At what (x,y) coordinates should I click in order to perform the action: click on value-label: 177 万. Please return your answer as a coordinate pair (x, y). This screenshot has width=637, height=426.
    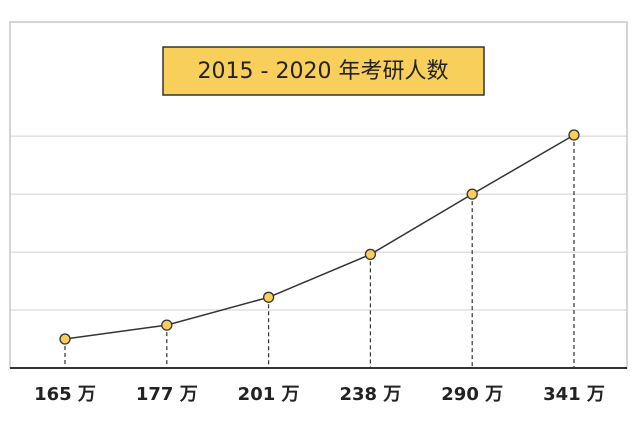
    Looking at the image, I should click on (167, 394).